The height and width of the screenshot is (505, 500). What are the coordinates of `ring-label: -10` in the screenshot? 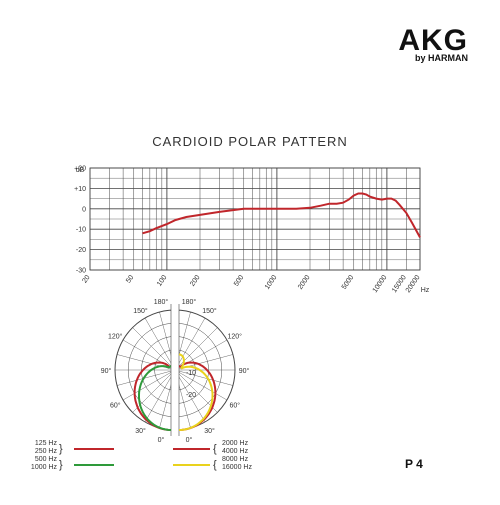 It's located at (191, 373).